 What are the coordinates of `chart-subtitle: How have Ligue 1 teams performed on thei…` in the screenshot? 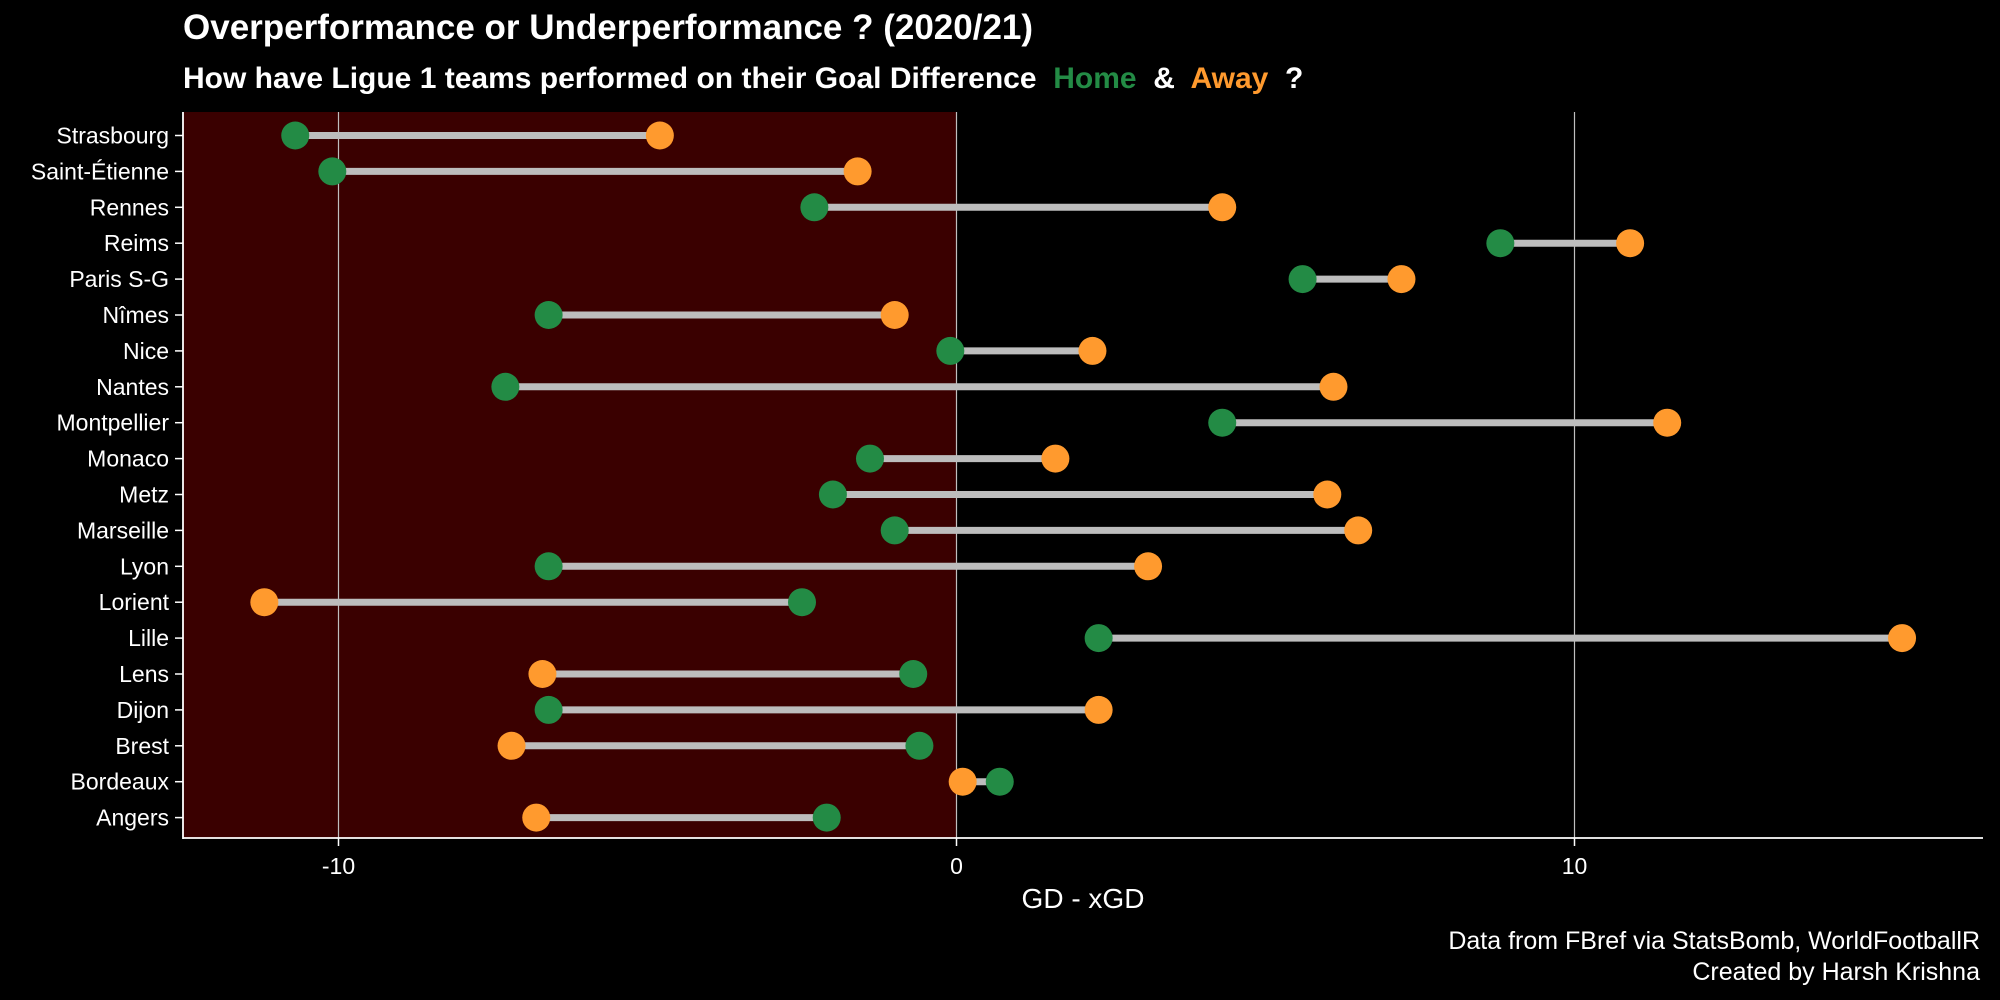 It's located at (743, 79).